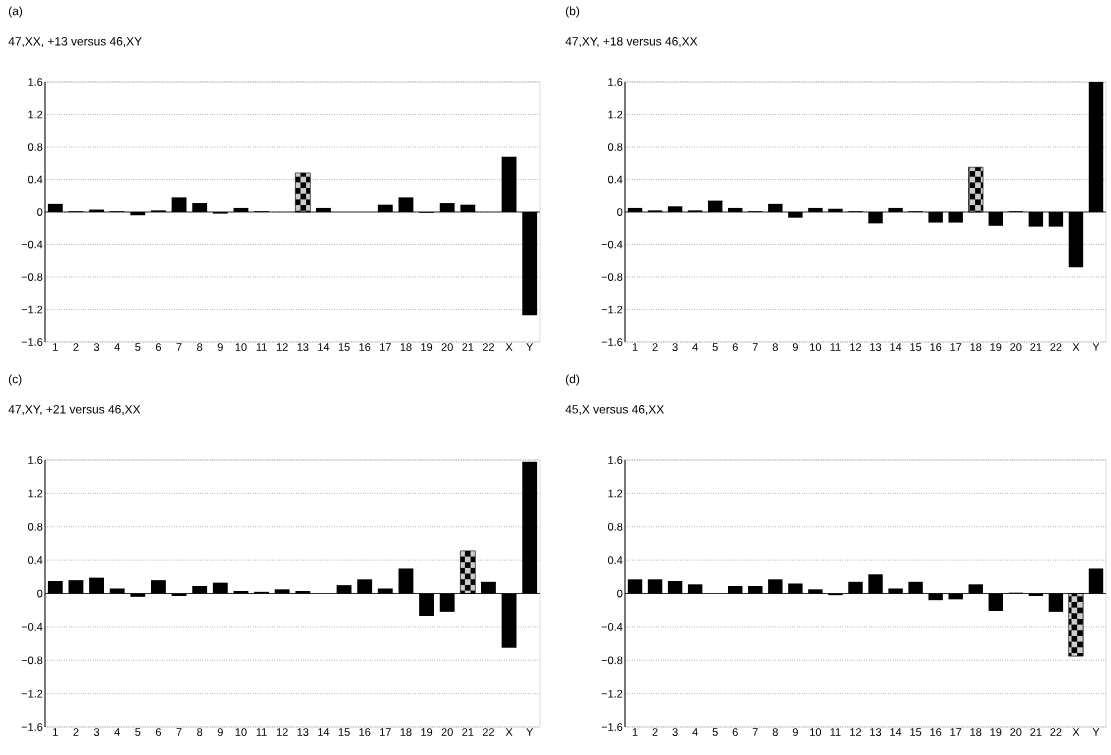 The height and width of the screenshot is (755, 1111). Describe the element at coordinates (15, 380) in the screenshot. I see `chart-title: (c)` at that location.